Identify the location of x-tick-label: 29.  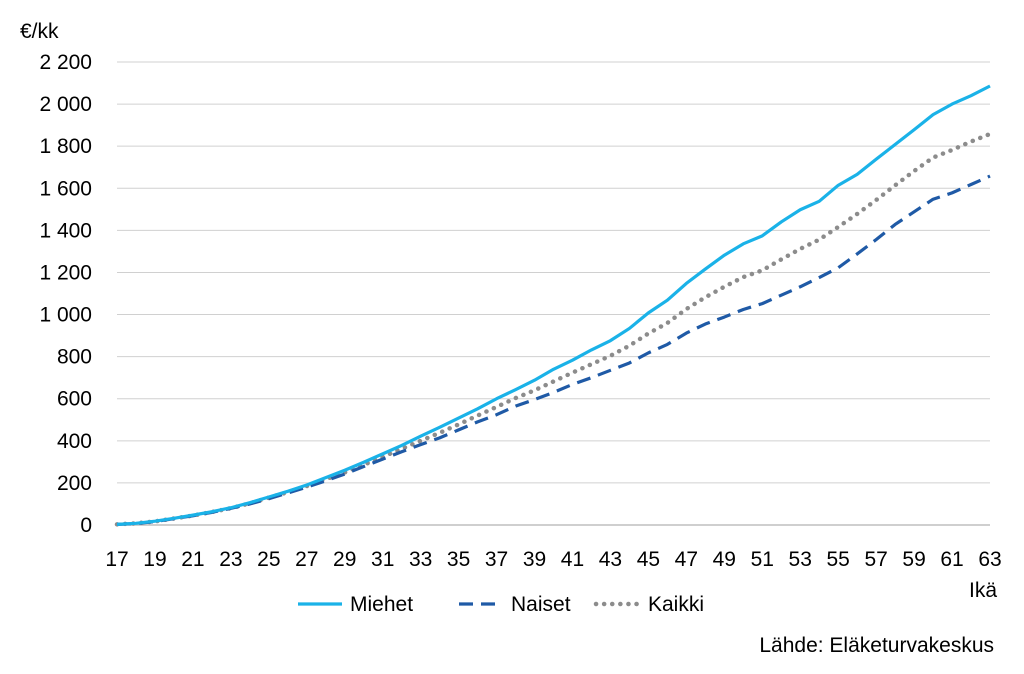
(344, 559).